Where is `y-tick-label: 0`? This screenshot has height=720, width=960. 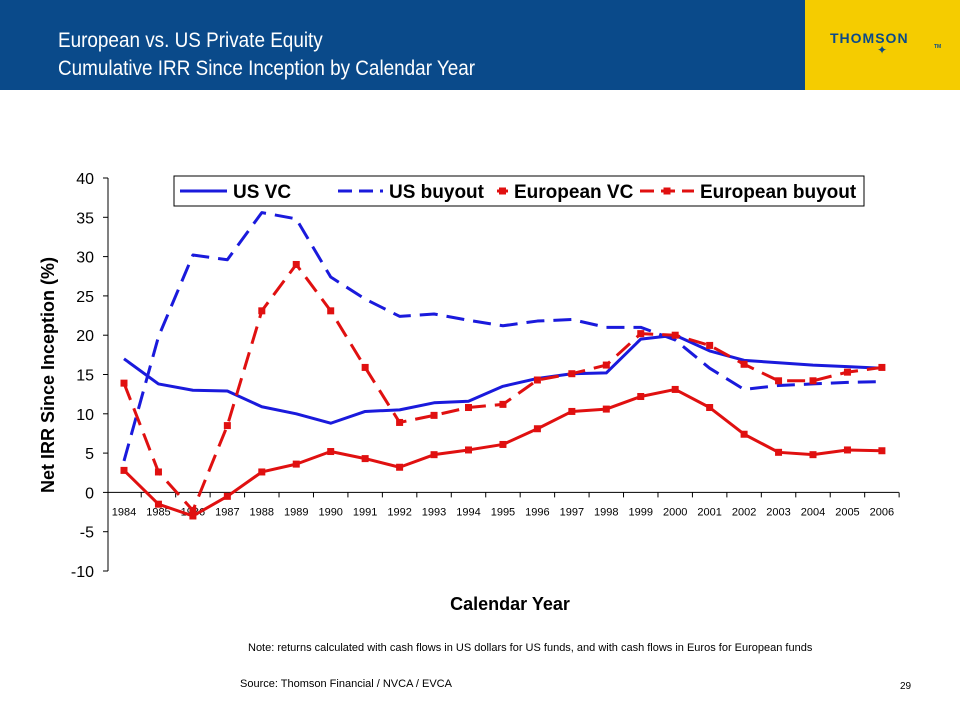 y-tick-label: 0 is located at coordinates (89, 493).